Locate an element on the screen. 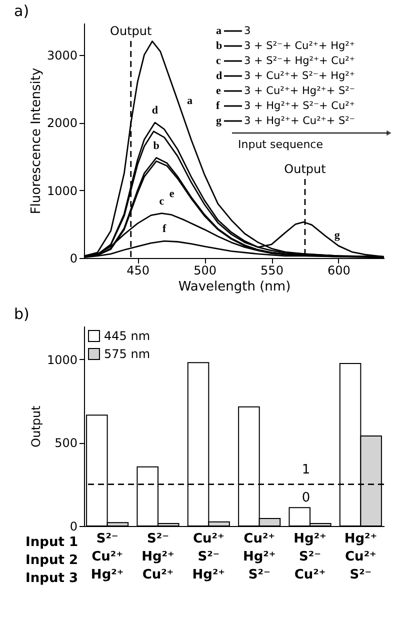 Image resolution: width=414 pixels, height=644 pixels. text: Input 1 is located at coordinates (52, 542).